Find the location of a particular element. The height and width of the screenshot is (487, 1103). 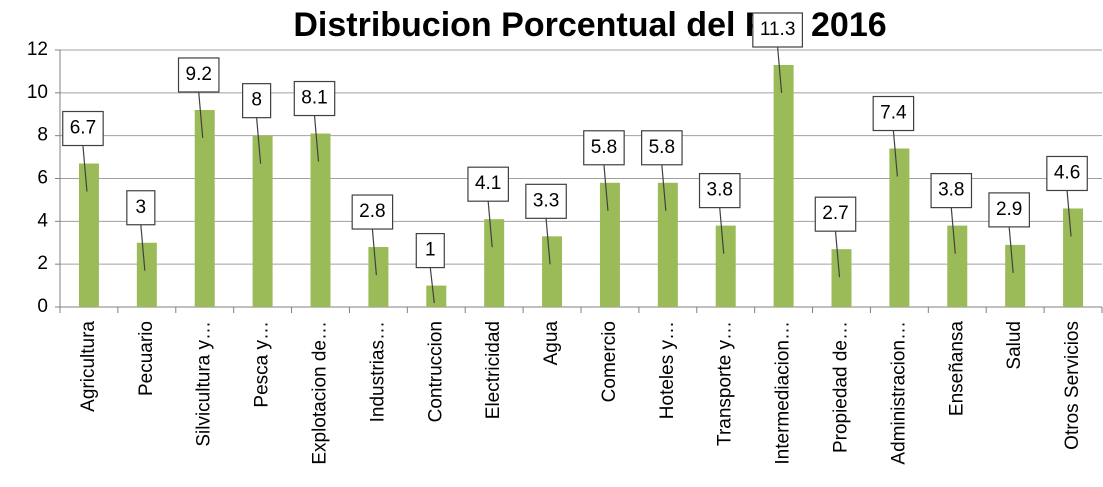

data-label: 3.3 is located at coordinates (546, 200).